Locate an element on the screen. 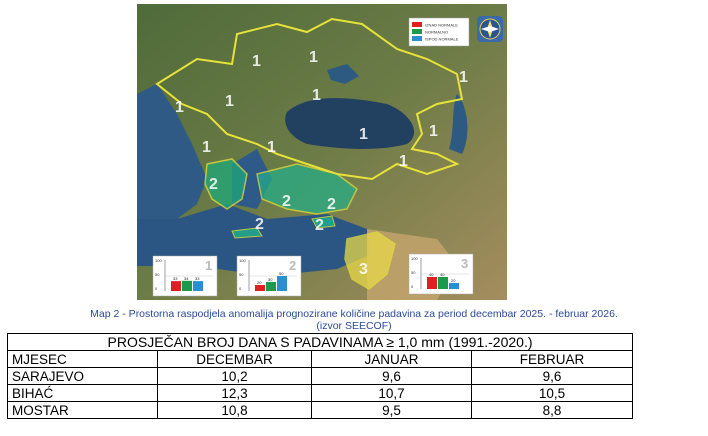 This screenshot has width=708, height=436. azov-sea is located at coordinates (343, 74).